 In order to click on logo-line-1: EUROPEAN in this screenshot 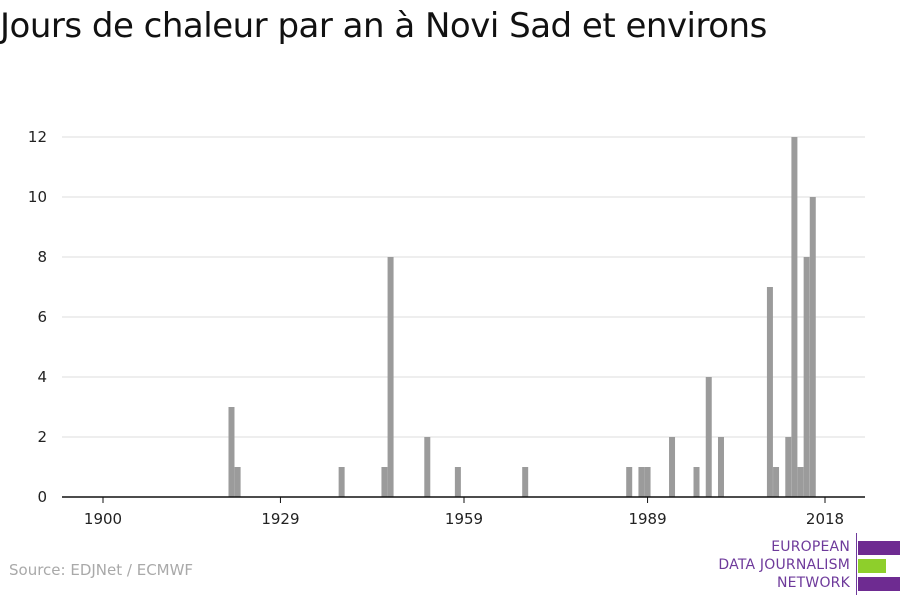, I will do `click(810, 547)`.